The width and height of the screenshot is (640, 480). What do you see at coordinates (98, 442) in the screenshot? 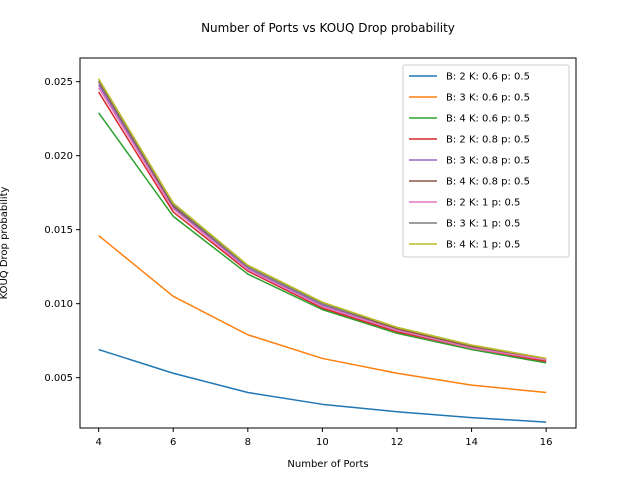
I see `x-tick-label: 4` at bounding box center [98, 442].